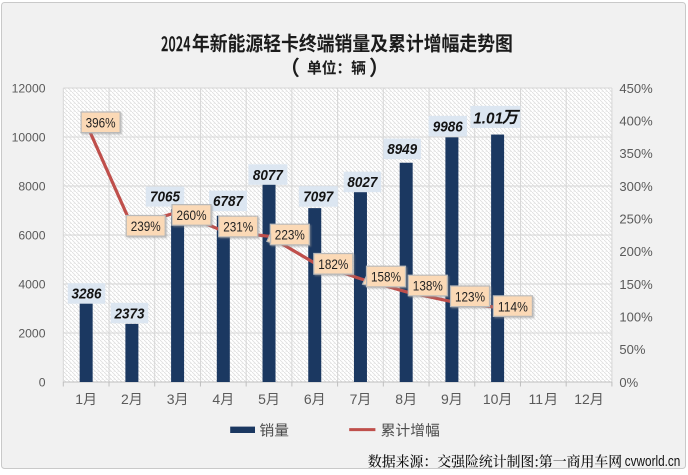 This screenshot has width=688, height=475. I want to click on svg-text: 1, so click(79, 399).